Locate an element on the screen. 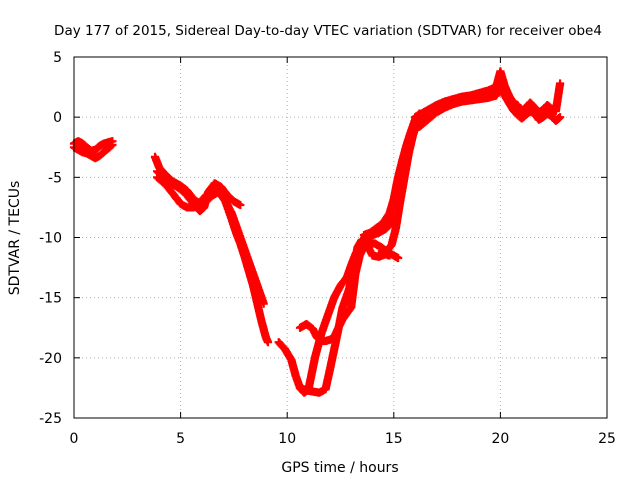 This screenshot has width=640, height=480. y-tick-label: 0 is located at coordinates (57, 118).